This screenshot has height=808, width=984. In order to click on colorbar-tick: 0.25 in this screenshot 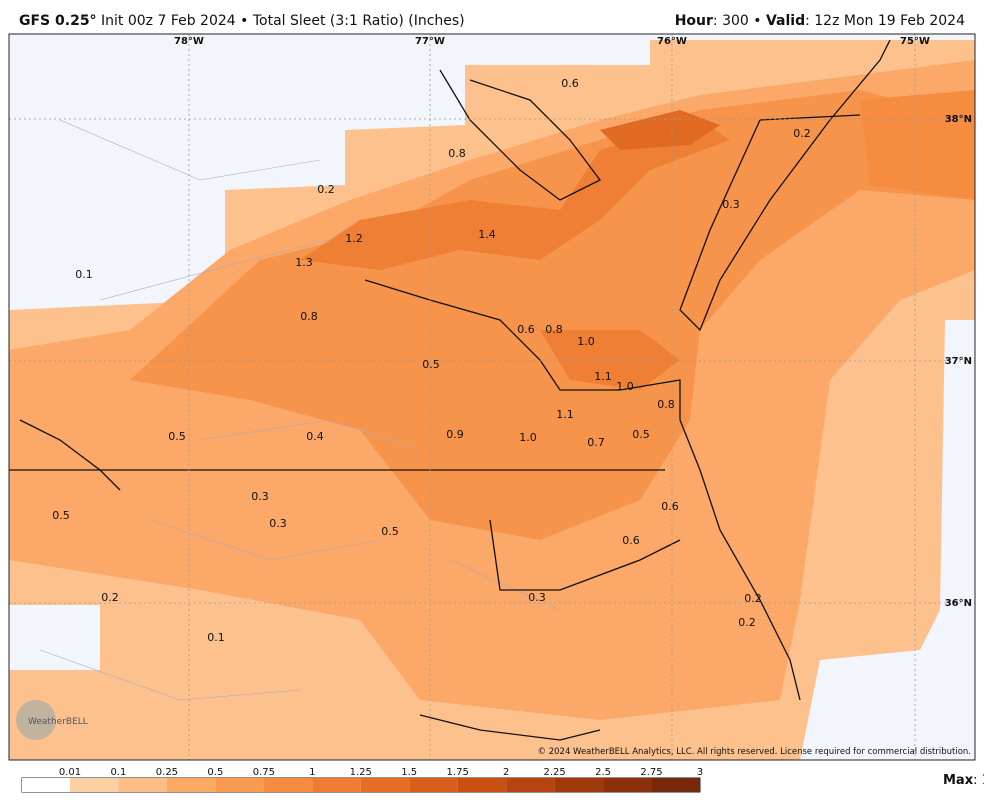, I will do `click(167, 772)`.